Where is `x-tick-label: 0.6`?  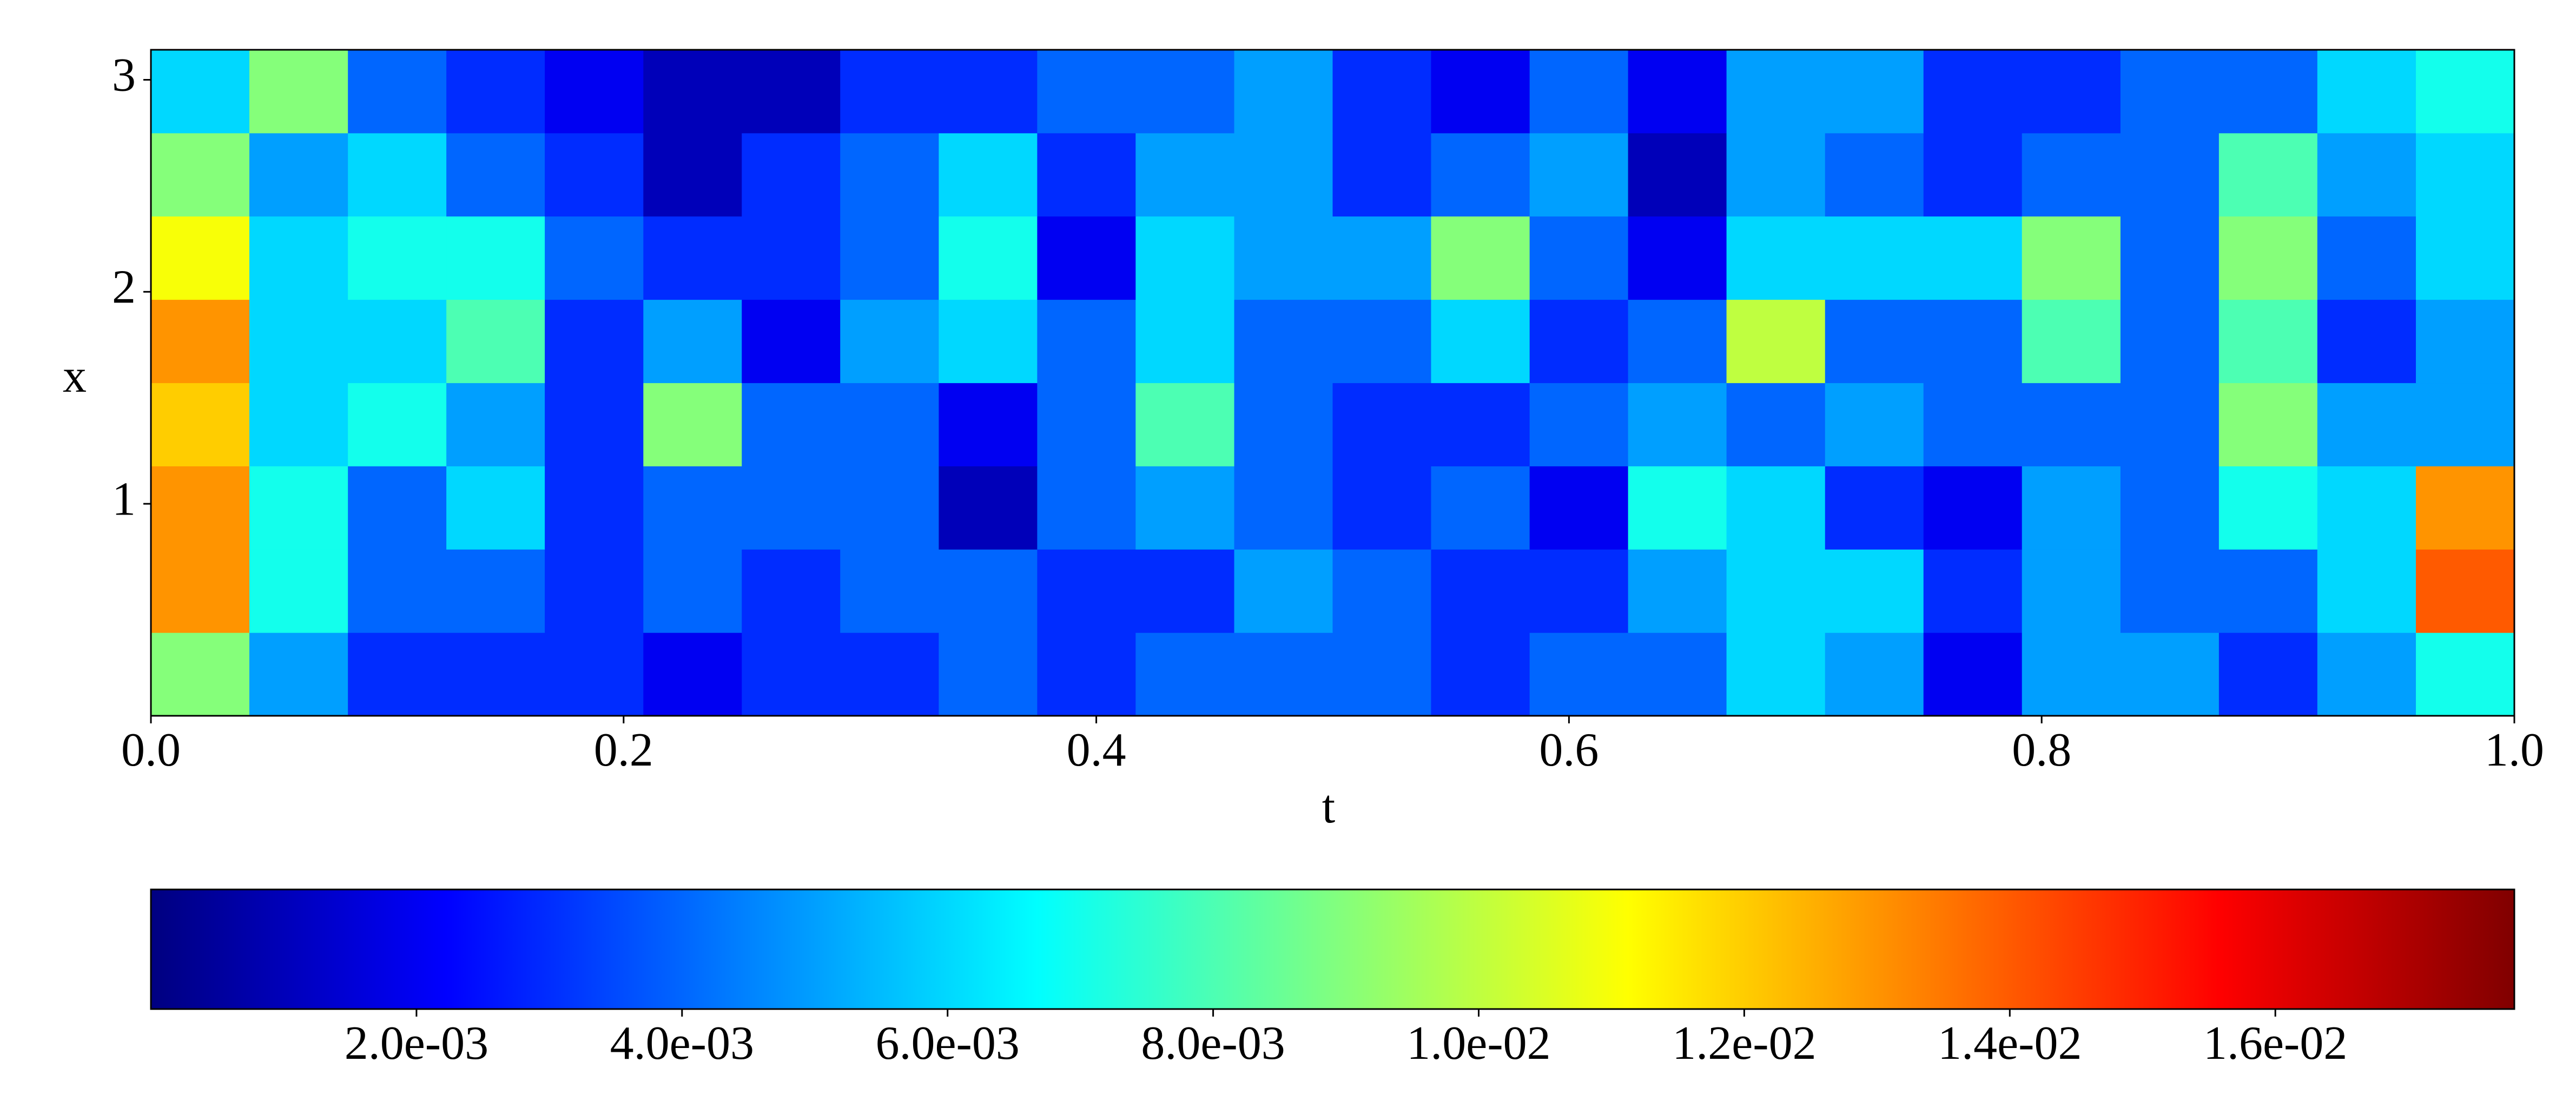
x-tick-label: 0.6 is located at coordinates (1569, 750).